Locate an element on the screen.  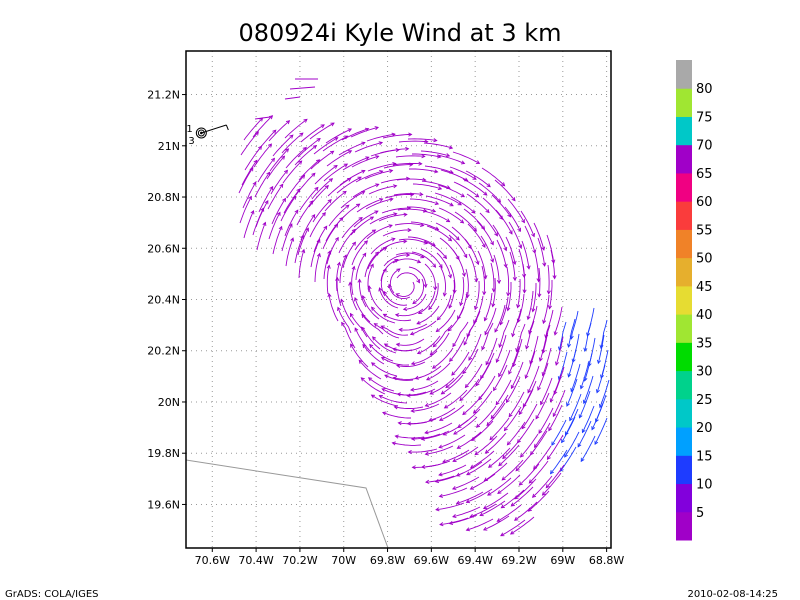
footer-right: 2010-02-08-14:25 is located at coordinates (732, 594).